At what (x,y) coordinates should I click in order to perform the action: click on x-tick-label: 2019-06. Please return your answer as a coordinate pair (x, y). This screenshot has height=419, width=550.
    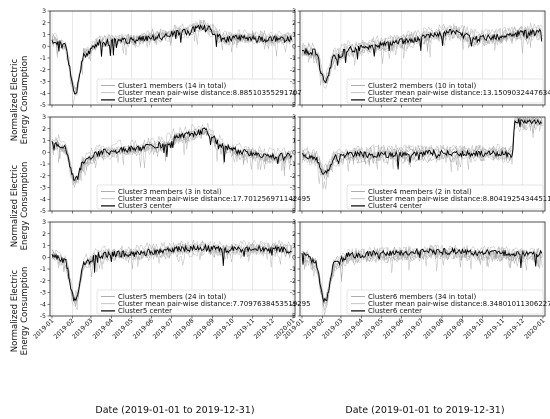
    Looking at the image, I should click on (393, 328).